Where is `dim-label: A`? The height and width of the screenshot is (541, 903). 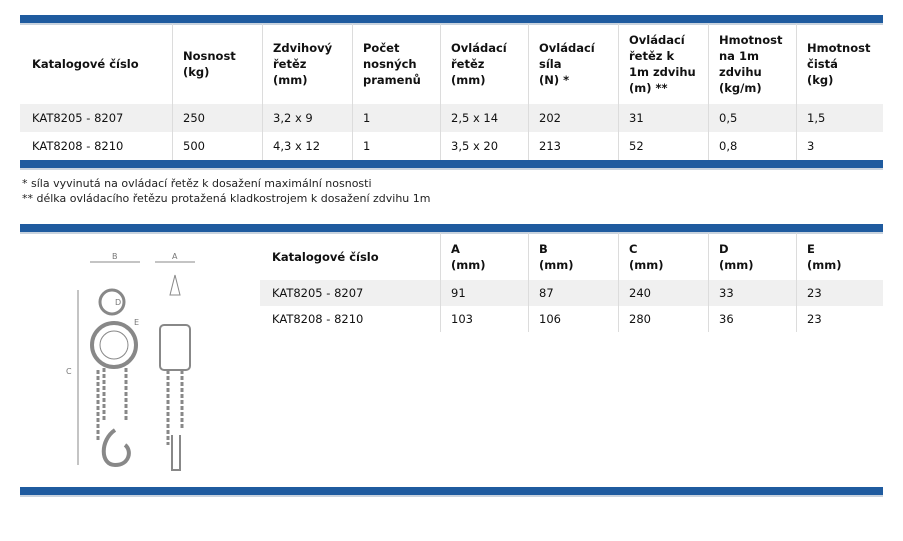 dim-label: A is located at coordinates (175, 256).